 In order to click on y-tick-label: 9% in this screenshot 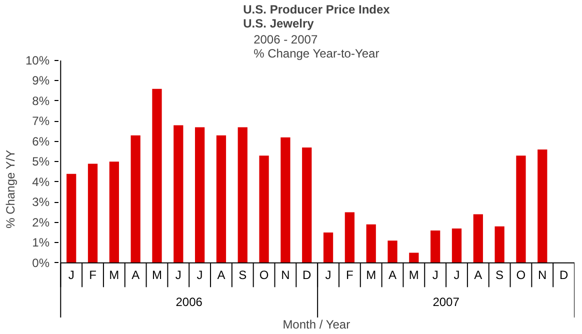, I will do `click(41, 81)`.